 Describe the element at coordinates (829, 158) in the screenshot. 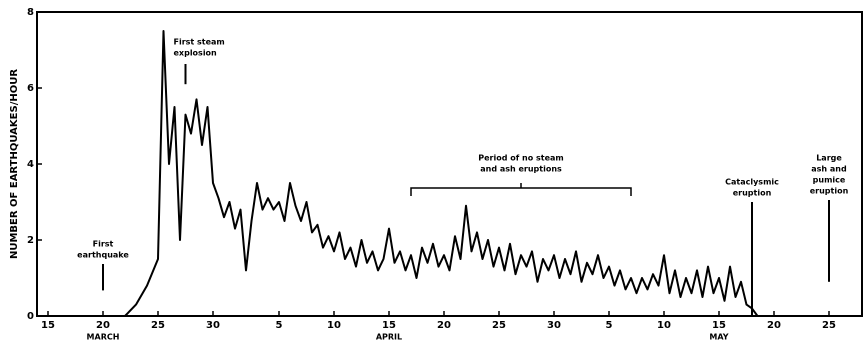

I see `annotation-text: Large` at that location.